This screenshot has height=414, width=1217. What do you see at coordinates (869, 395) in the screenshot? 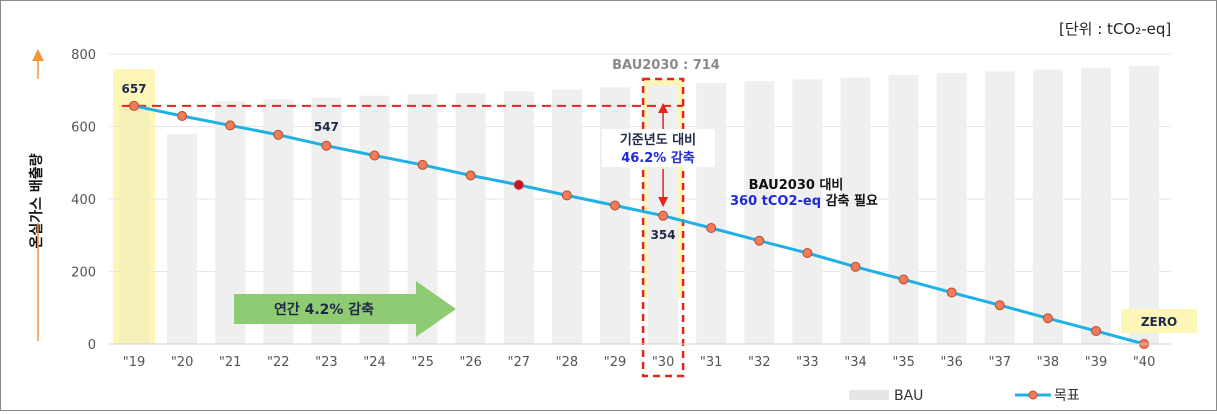
I see `legend-swatch-bau` at bounding box center [869, 395].